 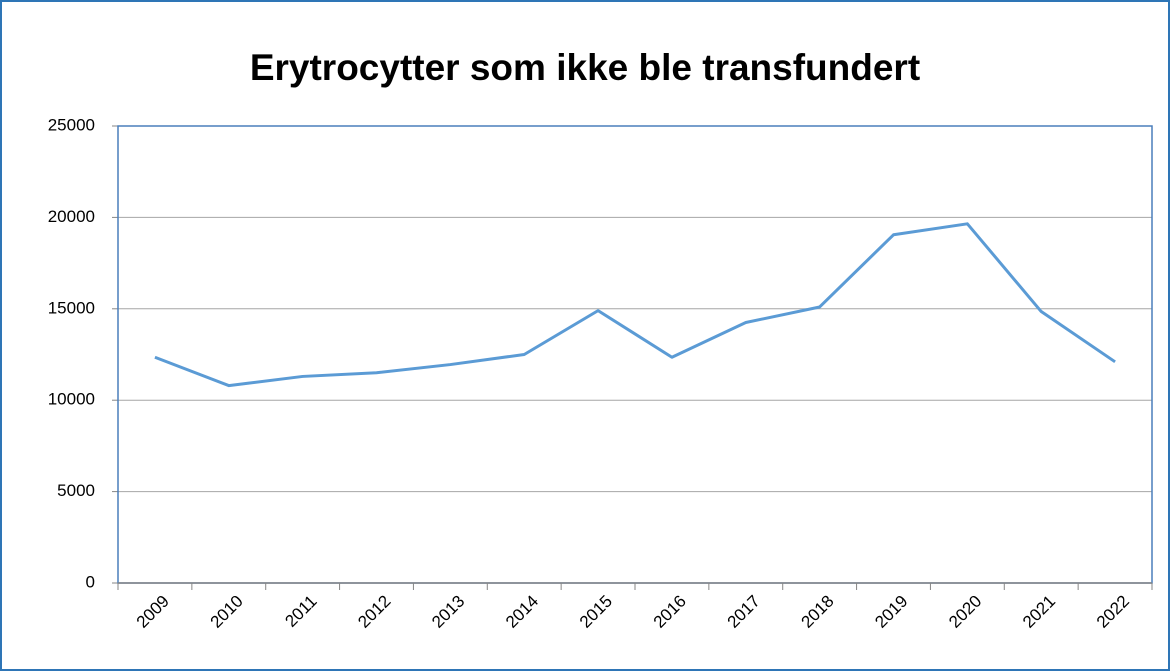 I want to click on y-tick-label: 5000, so click(x=76, y=490).